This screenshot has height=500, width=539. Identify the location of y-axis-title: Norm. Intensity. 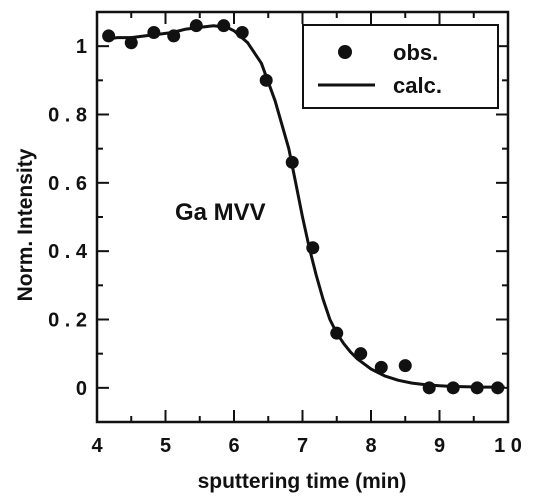
(25, 224).